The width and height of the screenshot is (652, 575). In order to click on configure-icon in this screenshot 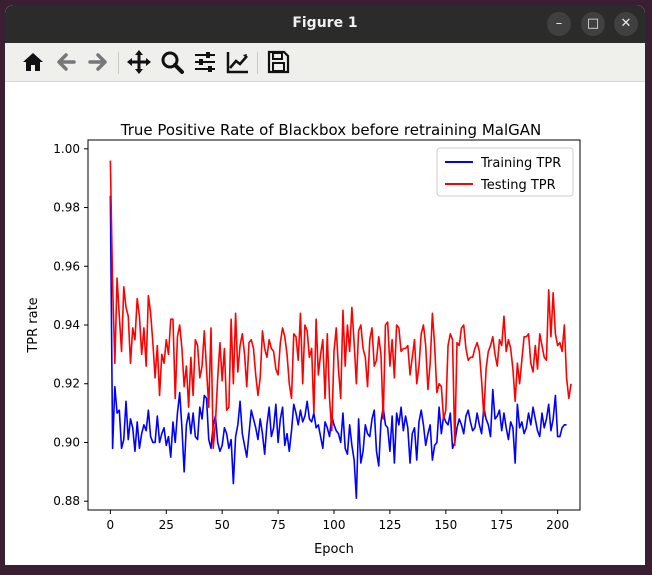, I will do `click(205, 62)`.